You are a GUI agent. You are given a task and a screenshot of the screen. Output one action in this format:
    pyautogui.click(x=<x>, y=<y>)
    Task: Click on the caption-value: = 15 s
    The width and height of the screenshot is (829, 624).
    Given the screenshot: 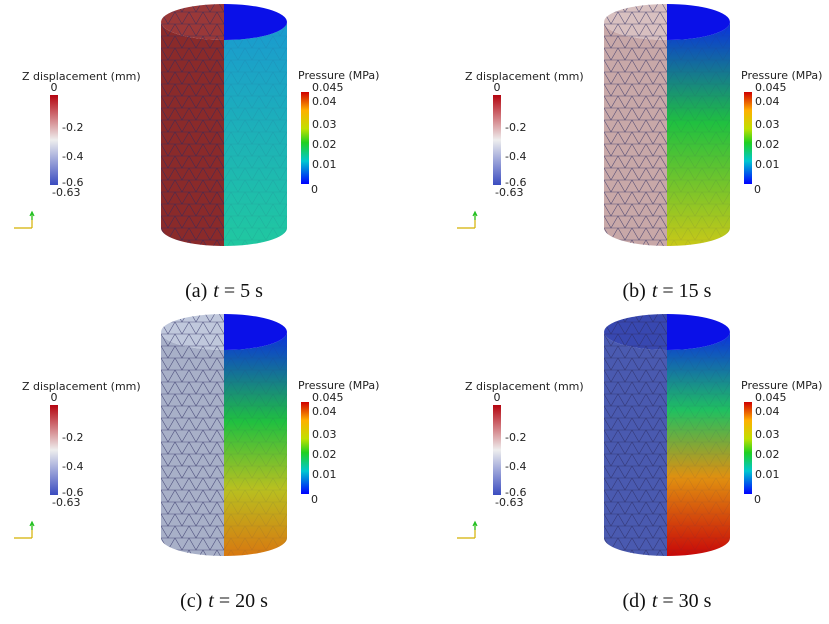 What is the action you would take?
    pyautogui.click(x=686, y=291)
    